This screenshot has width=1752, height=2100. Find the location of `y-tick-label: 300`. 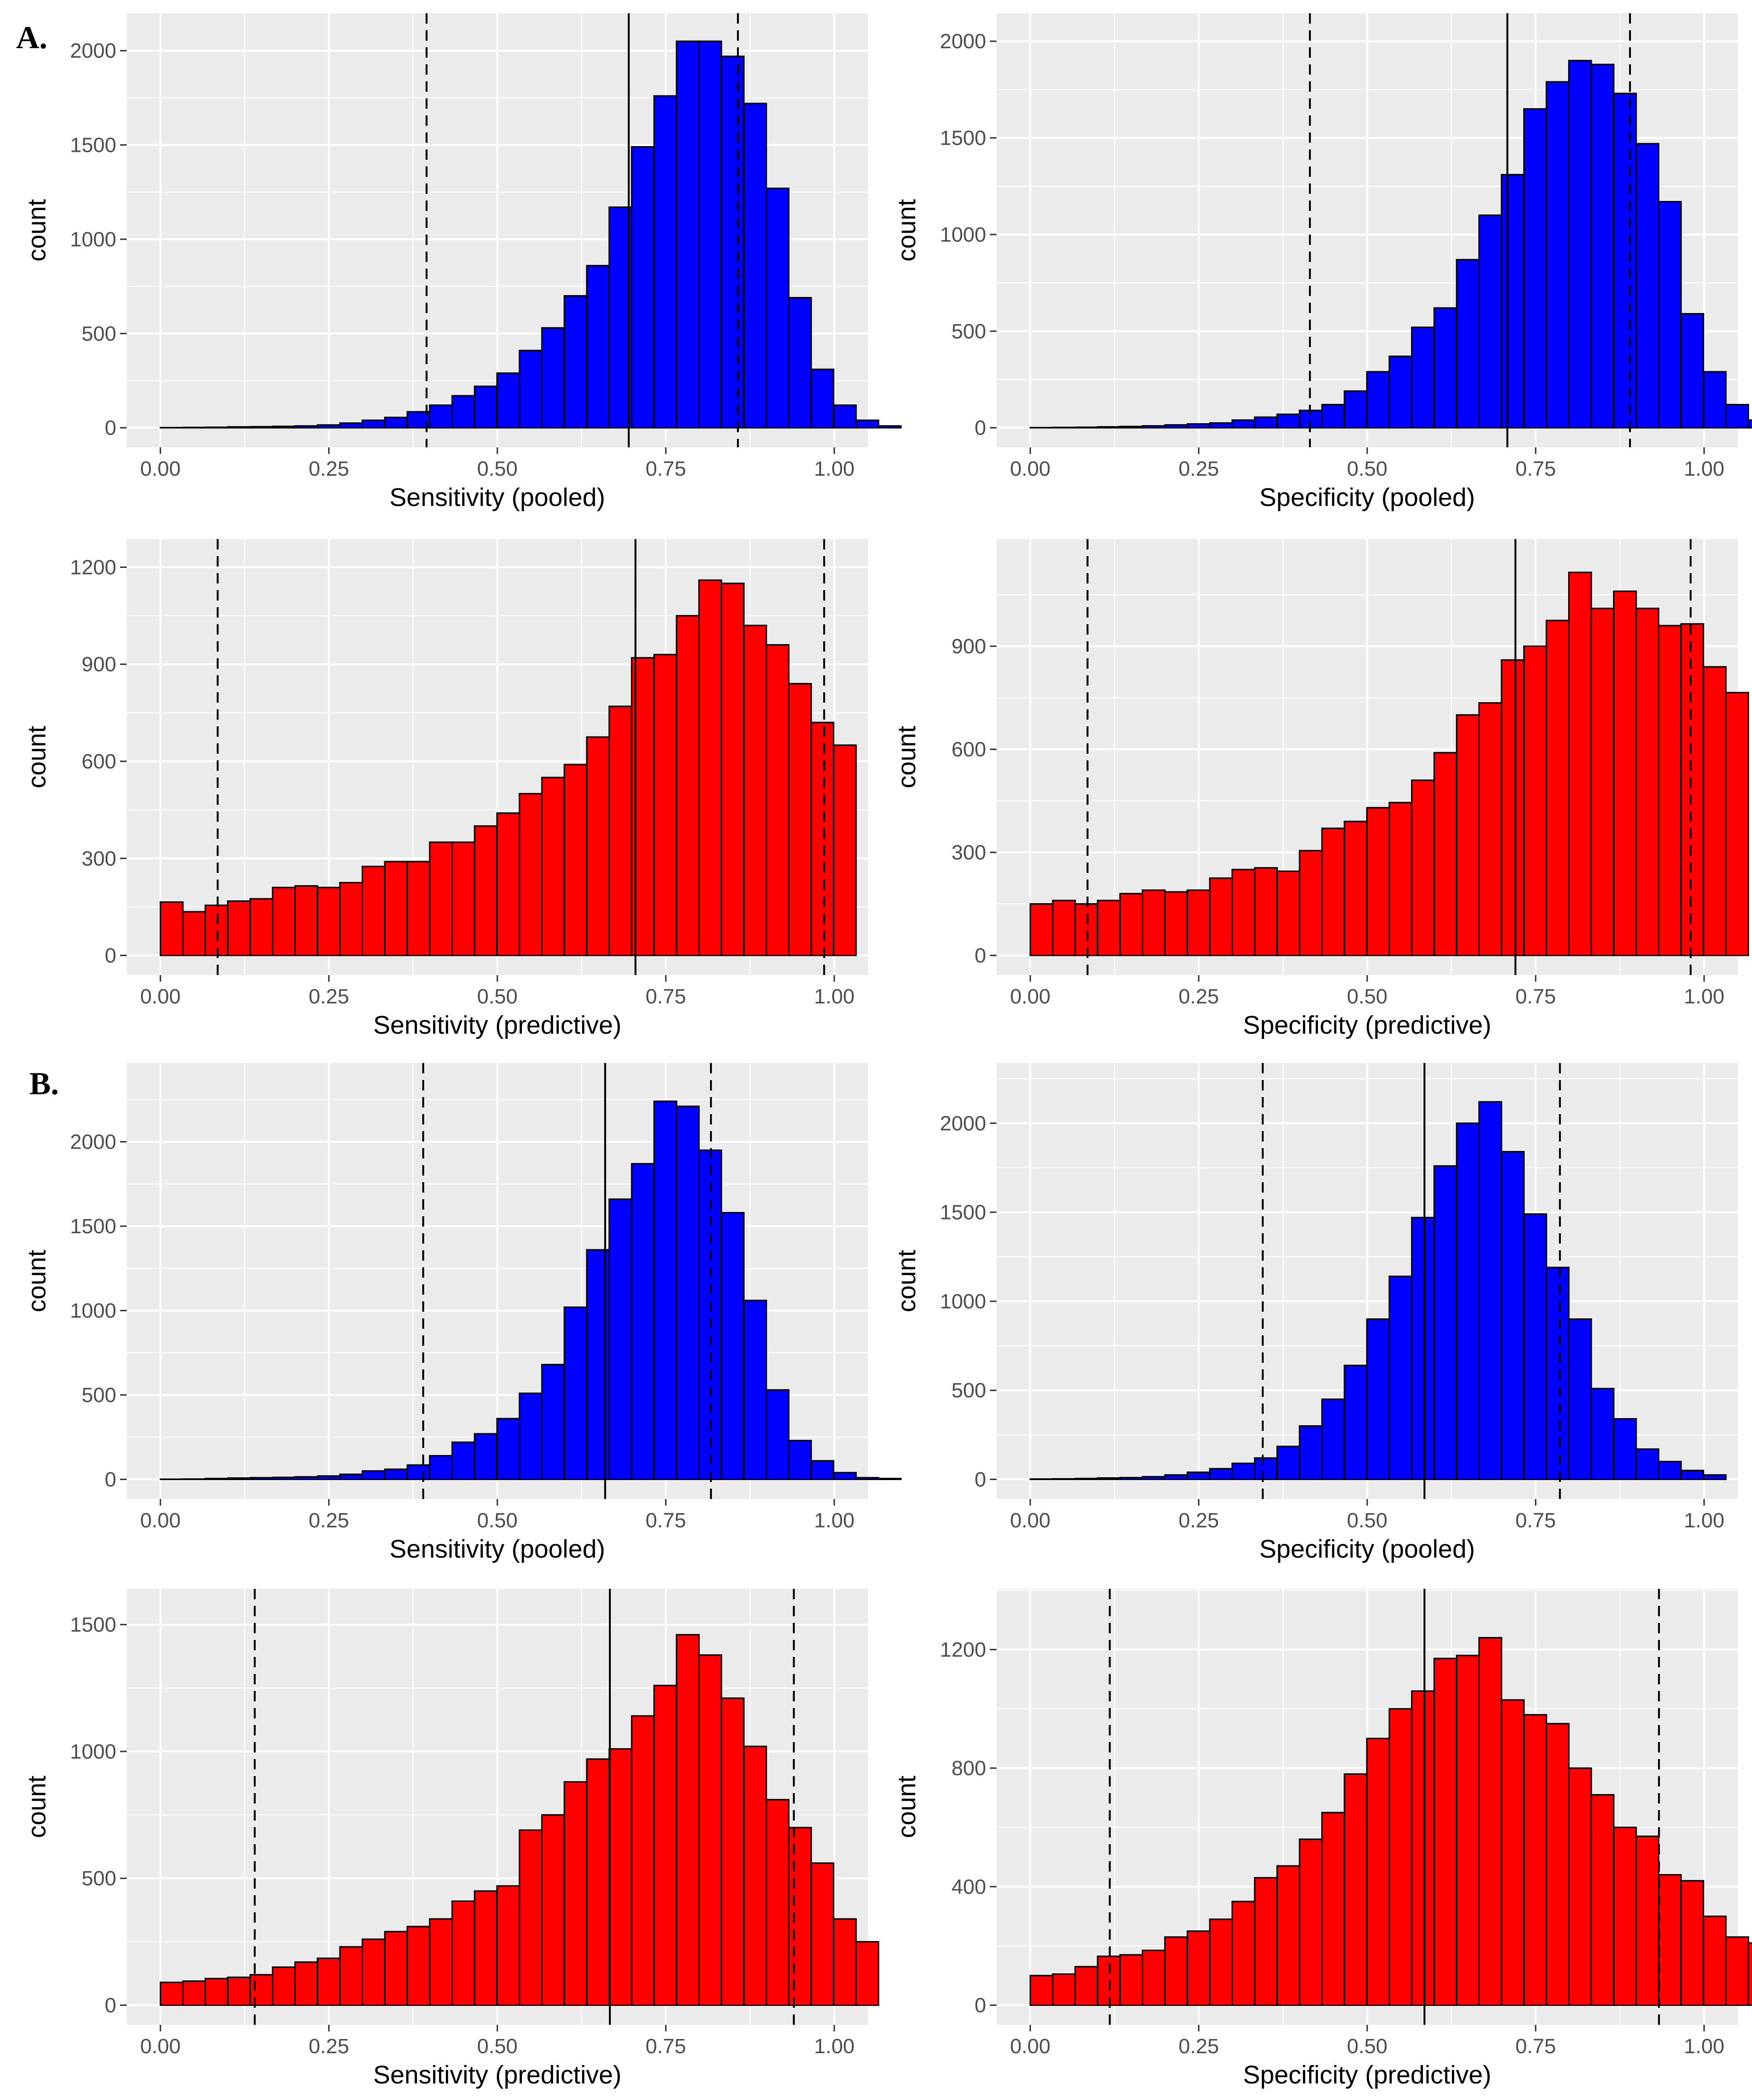

y-tick-label: 300 is located at coordinates (969, 852).